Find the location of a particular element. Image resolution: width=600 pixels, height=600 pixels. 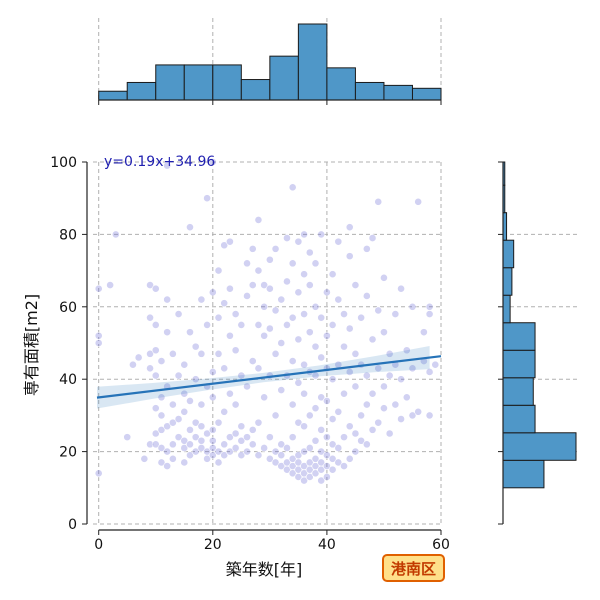

x-tick-label: 40 is located at coordinates (327, 545).